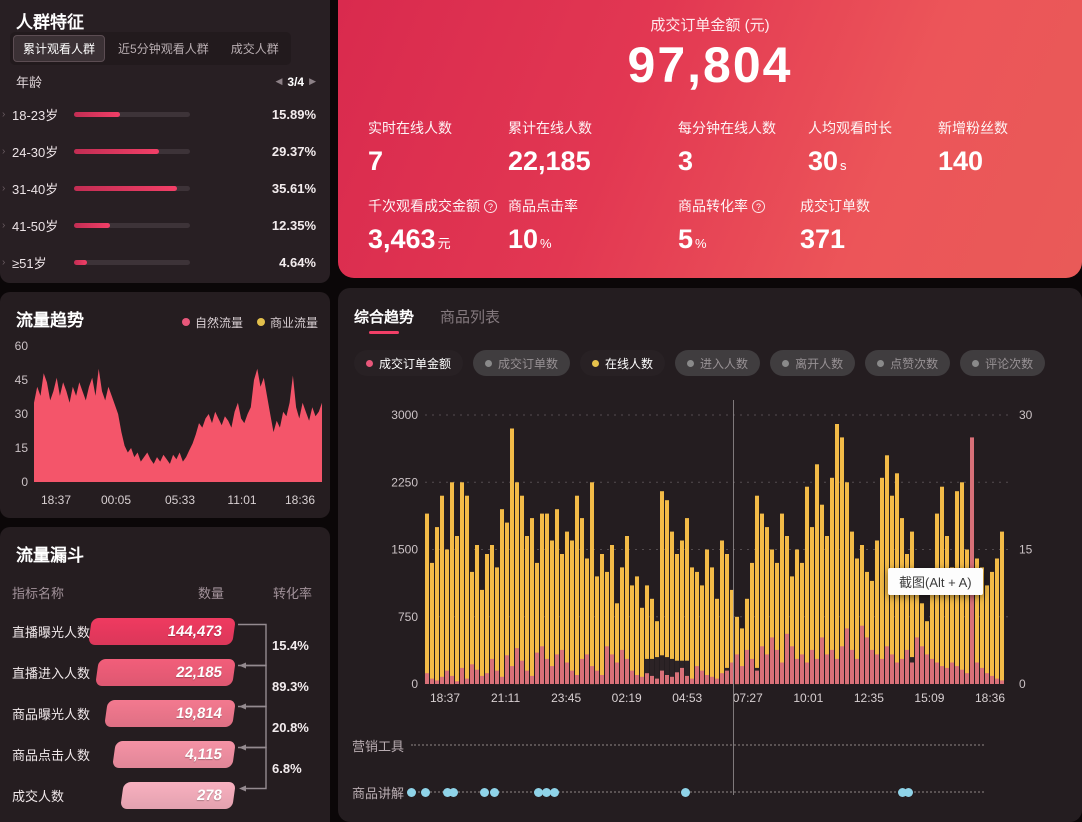  What do you see at coordinates (710, 792) in the screenshot?
I see `event-row-1: 商品讲解` at bounding box center [710, 792].